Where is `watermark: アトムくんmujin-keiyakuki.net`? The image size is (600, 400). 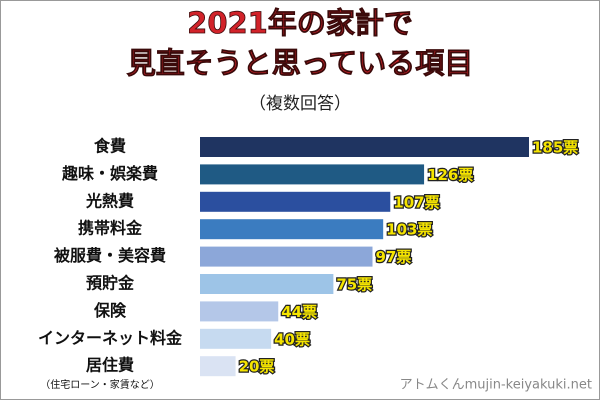
watermark: アトムくんmujin-keiyakuki.net is located at coordinates (496, 385).